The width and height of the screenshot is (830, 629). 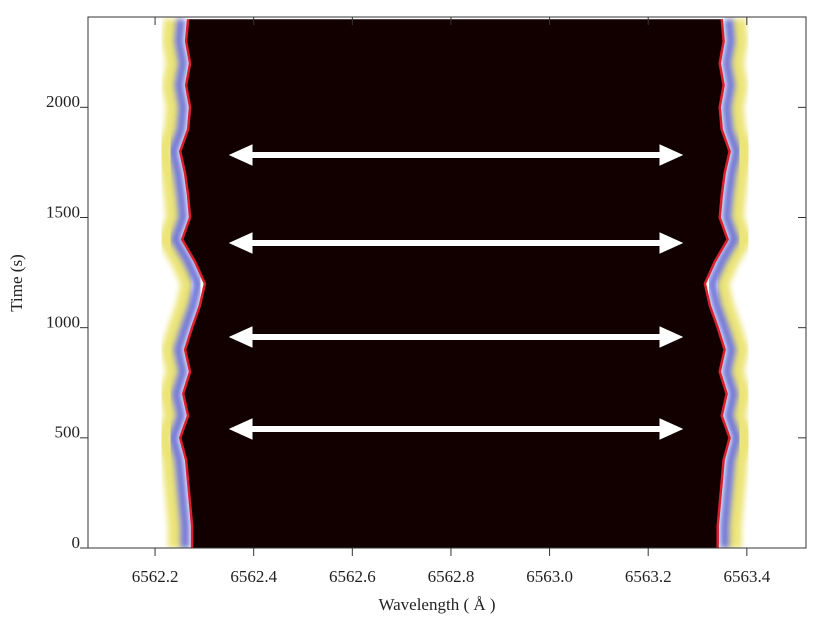 I want to click on x-tick-label: 6563.0, so click(x=549, y=576).